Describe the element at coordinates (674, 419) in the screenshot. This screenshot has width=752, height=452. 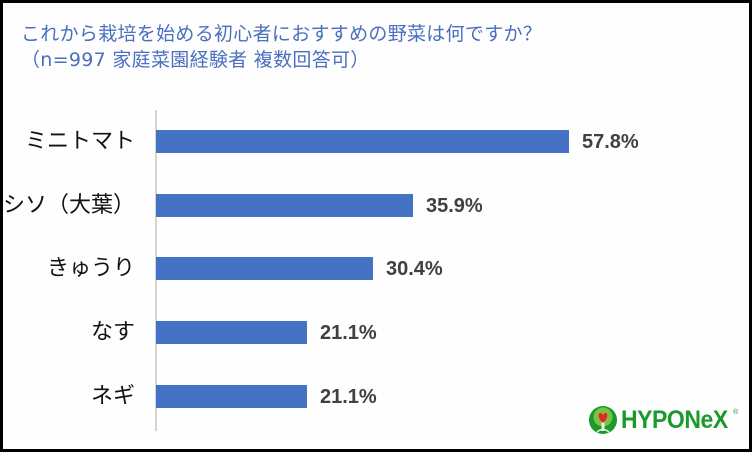
I see `logo-text: HYPONeX` at that location.